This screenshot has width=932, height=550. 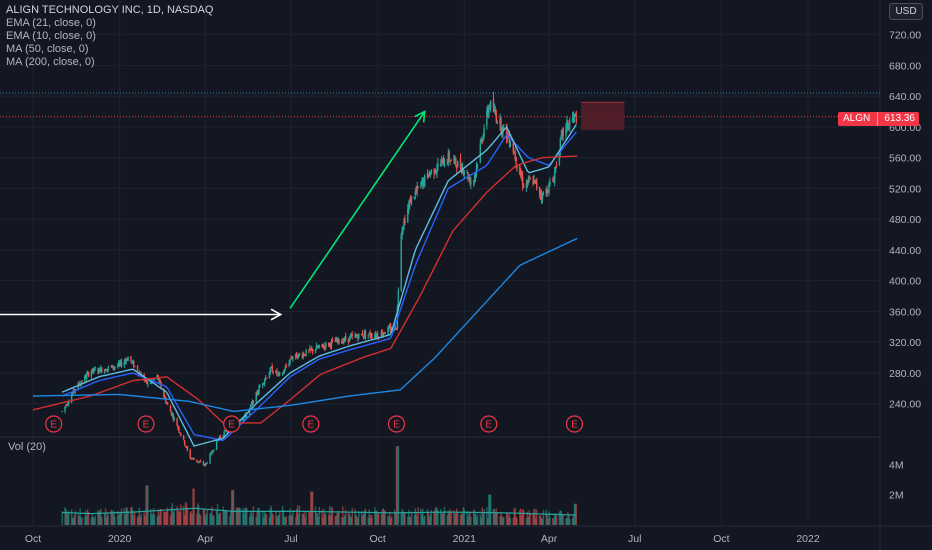 What do you see at coordinates (51, 23) in the screenshot?
I see `indicator-ema21: EMA (21, close, 0)` at bounding box center [51, 23].